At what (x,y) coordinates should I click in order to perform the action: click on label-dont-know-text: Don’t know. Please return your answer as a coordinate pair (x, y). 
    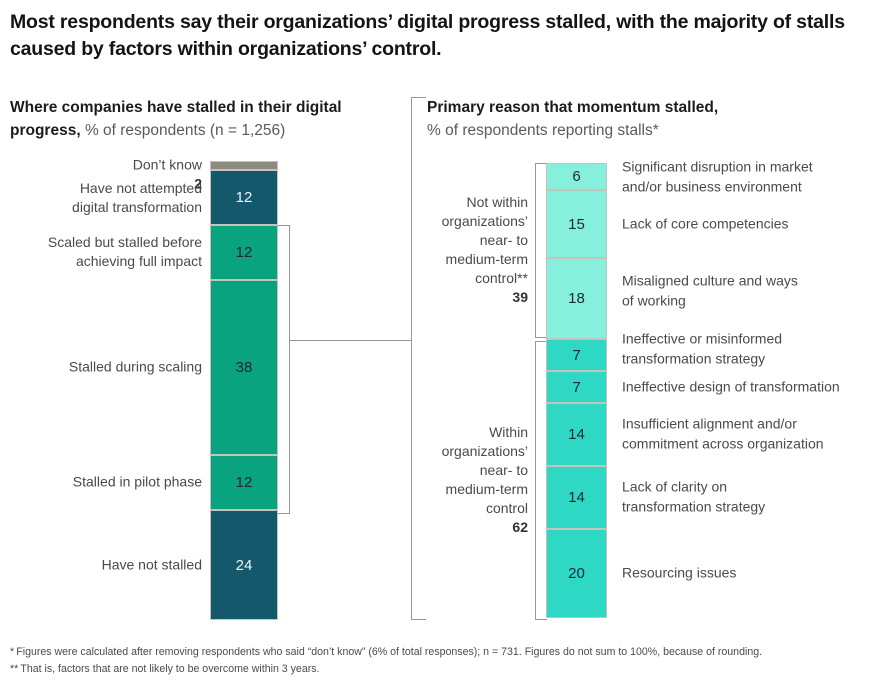
    Looking at the image, I should click on (167, 164).